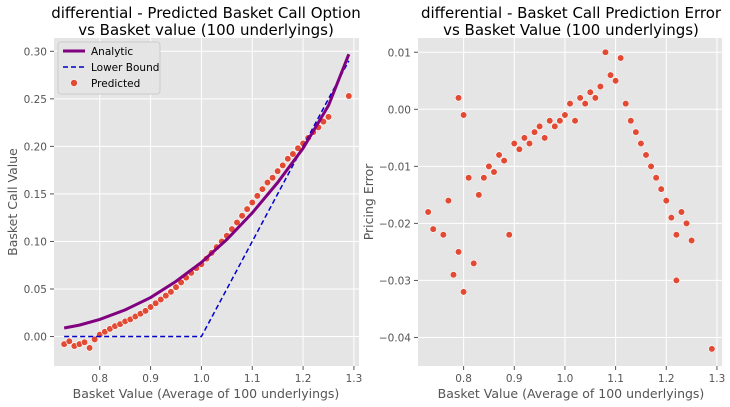 This screenshot has height=407, width=730. What do you see at coordinates (35, 147) in the screenshot?
I see `y-tick-label: 0.20` at bounding box center [35, 147].